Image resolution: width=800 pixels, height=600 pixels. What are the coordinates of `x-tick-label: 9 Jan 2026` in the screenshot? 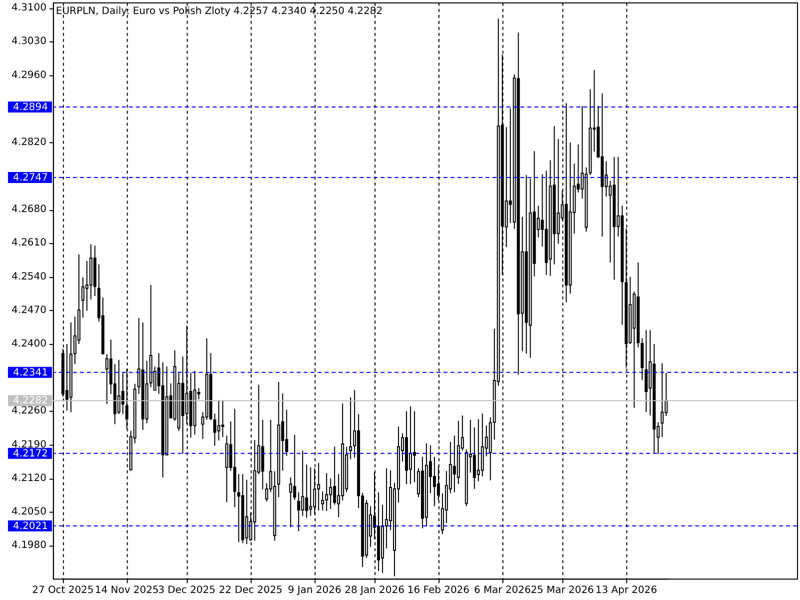 It's located at (315, 590).